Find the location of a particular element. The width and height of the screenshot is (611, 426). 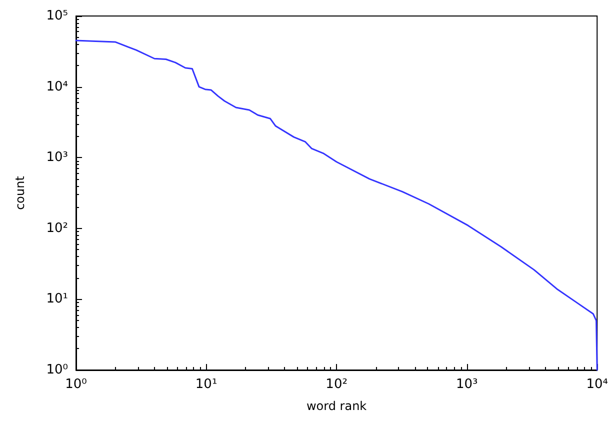

y-axis-title: count is located at coordinates (20, 193).